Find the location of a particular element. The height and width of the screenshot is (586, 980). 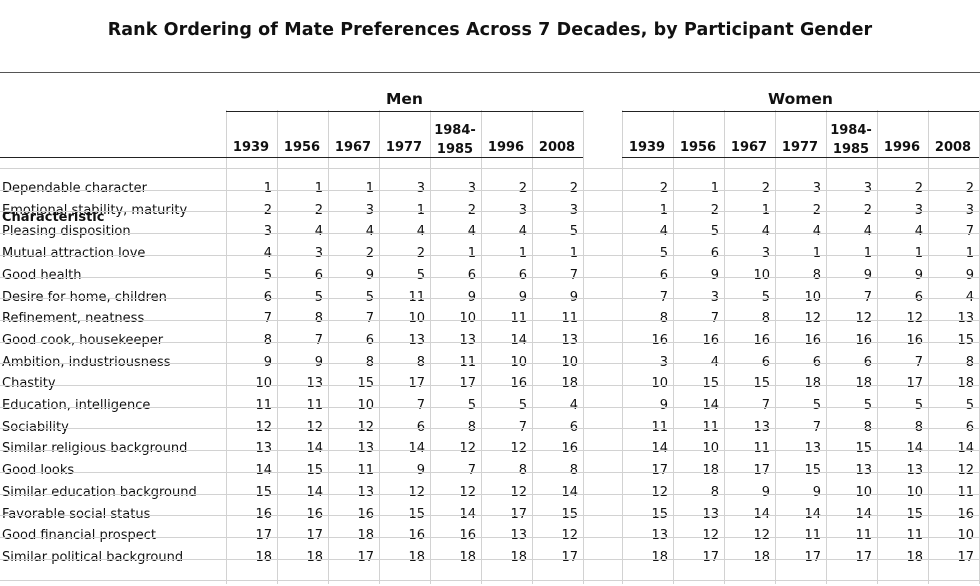

rank-cell-women-1939: 13 is located at coordinates (659, 536).